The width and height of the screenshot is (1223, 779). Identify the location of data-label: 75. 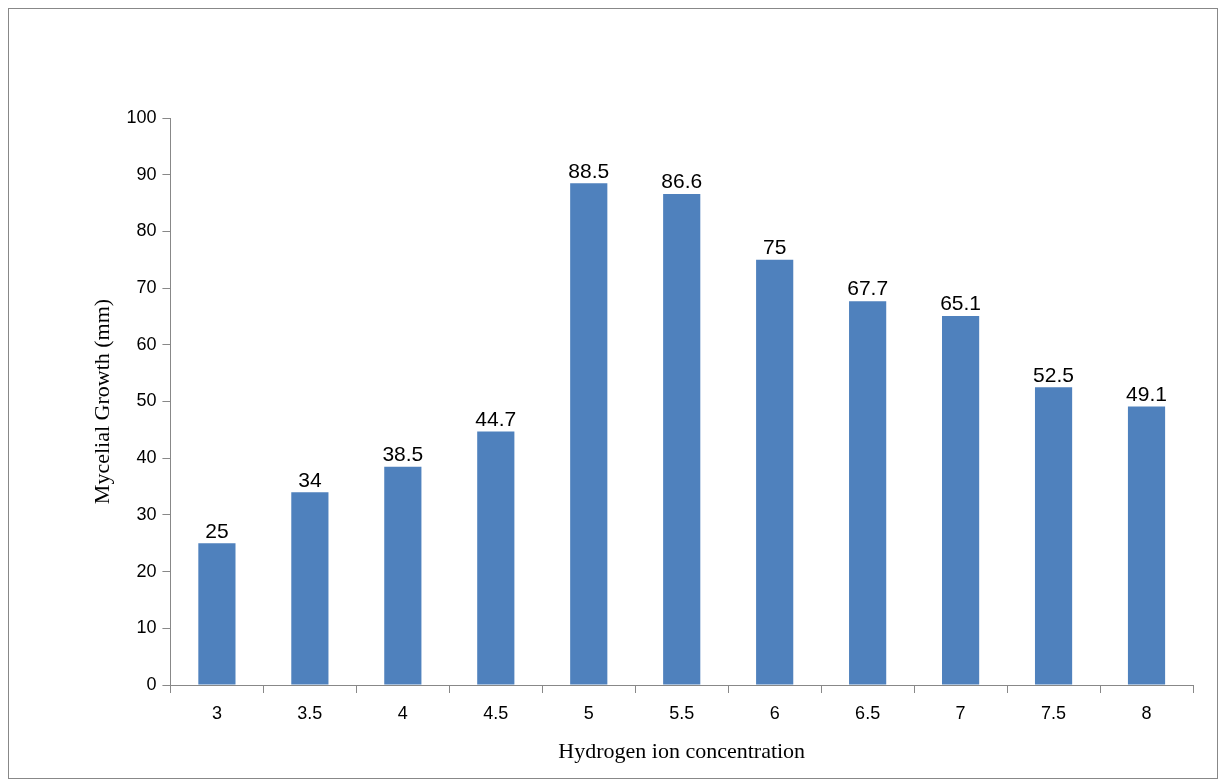
(775, 247).